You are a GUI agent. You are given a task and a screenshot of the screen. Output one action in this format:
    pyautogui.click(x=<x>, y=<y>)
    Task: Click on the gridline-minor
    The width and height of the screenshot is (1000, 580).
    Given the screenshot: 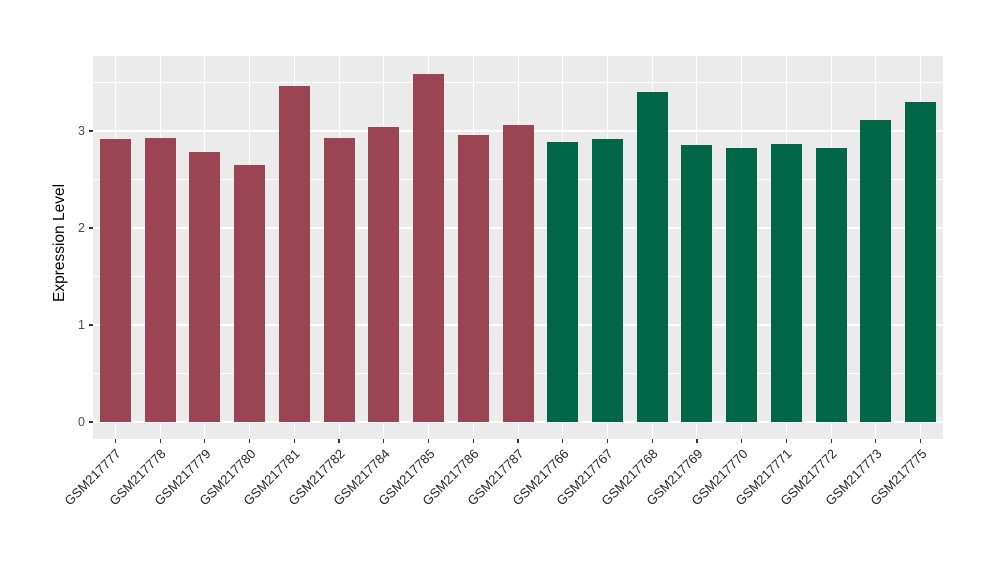 What is the action you would take?
    pyautogui.click(x=518, y=82)
    